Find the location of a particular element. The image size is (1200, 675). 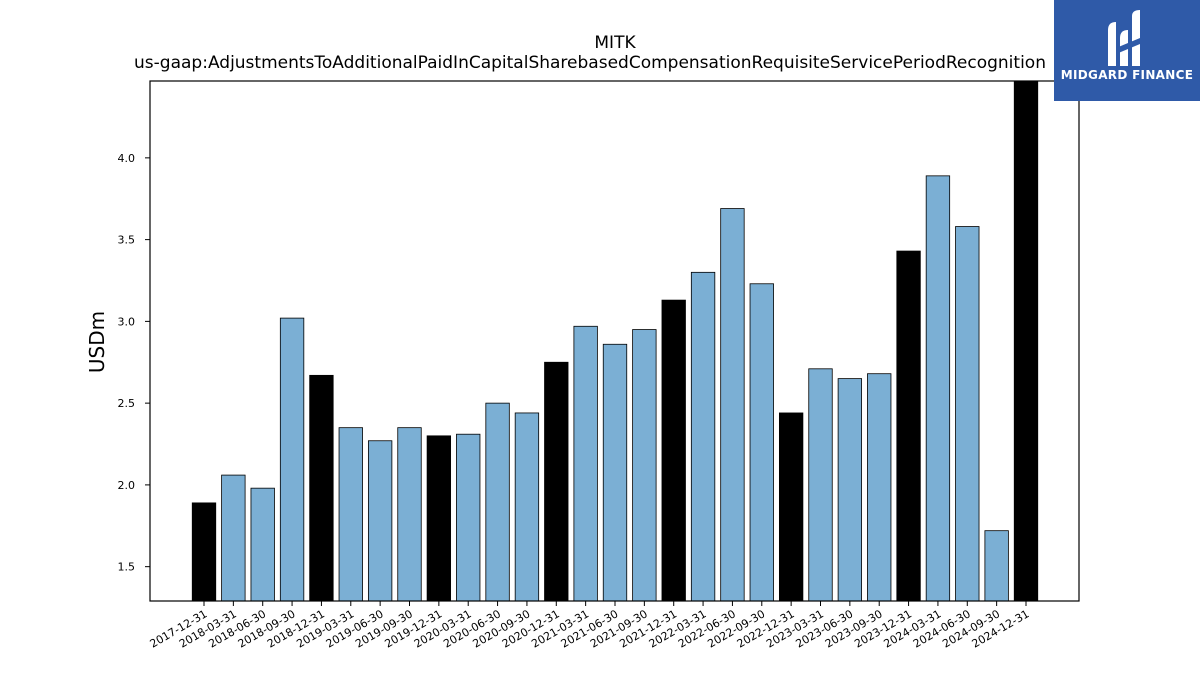

brand-logo: MIDGARD FINANCE is located at coordinates (1127, 50).